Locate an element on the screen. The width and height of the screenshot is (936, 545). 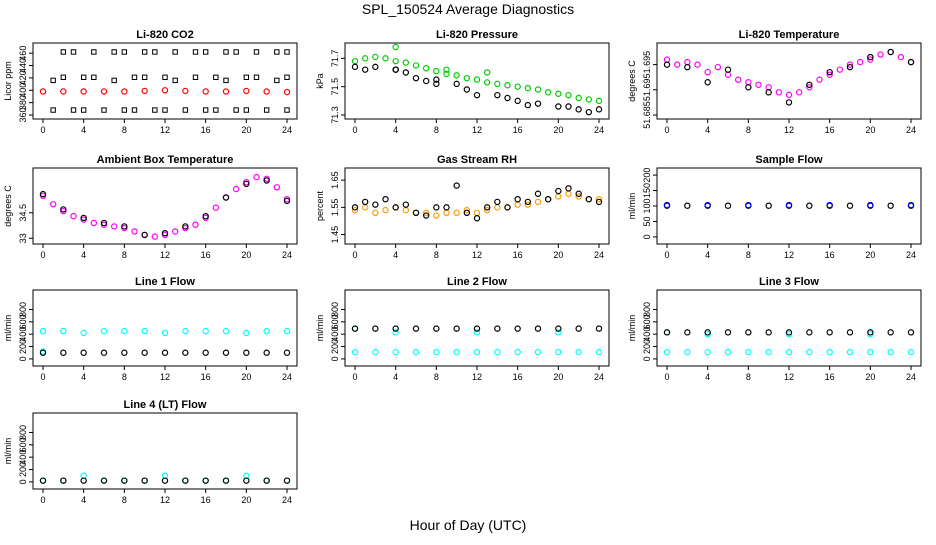
y-tick-label: 50 is located at coordinates (647, 221).